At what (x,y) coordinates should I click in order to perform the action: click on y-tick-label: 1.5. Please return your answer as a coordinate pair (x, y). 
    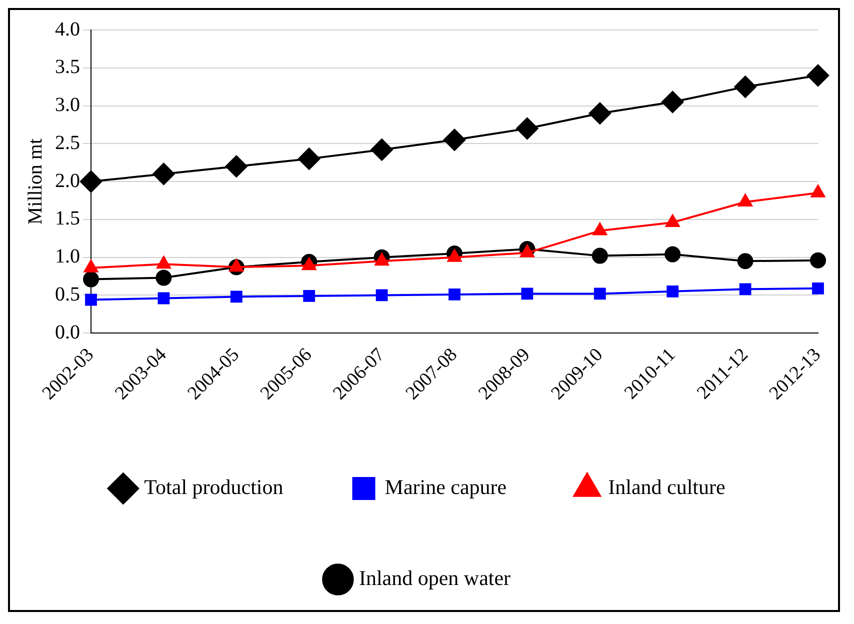
    Looking at the image, I should click on (67, 219).